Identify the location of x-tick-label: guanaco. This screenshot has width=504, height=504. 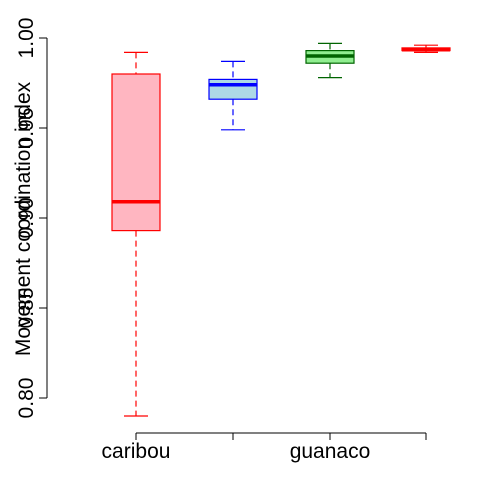
(330, 451).